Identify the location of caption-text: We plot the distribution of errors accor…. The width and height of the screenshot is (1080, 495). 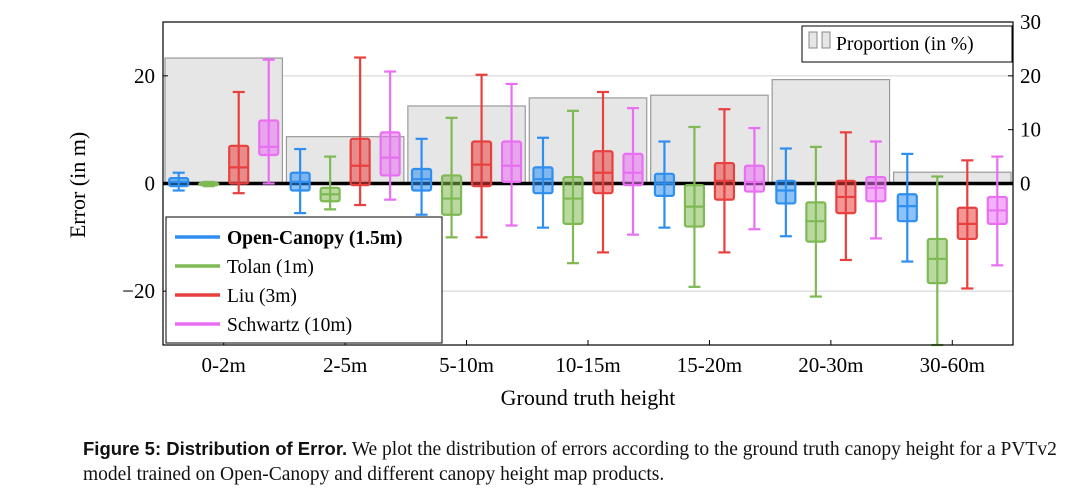
(570, 462).